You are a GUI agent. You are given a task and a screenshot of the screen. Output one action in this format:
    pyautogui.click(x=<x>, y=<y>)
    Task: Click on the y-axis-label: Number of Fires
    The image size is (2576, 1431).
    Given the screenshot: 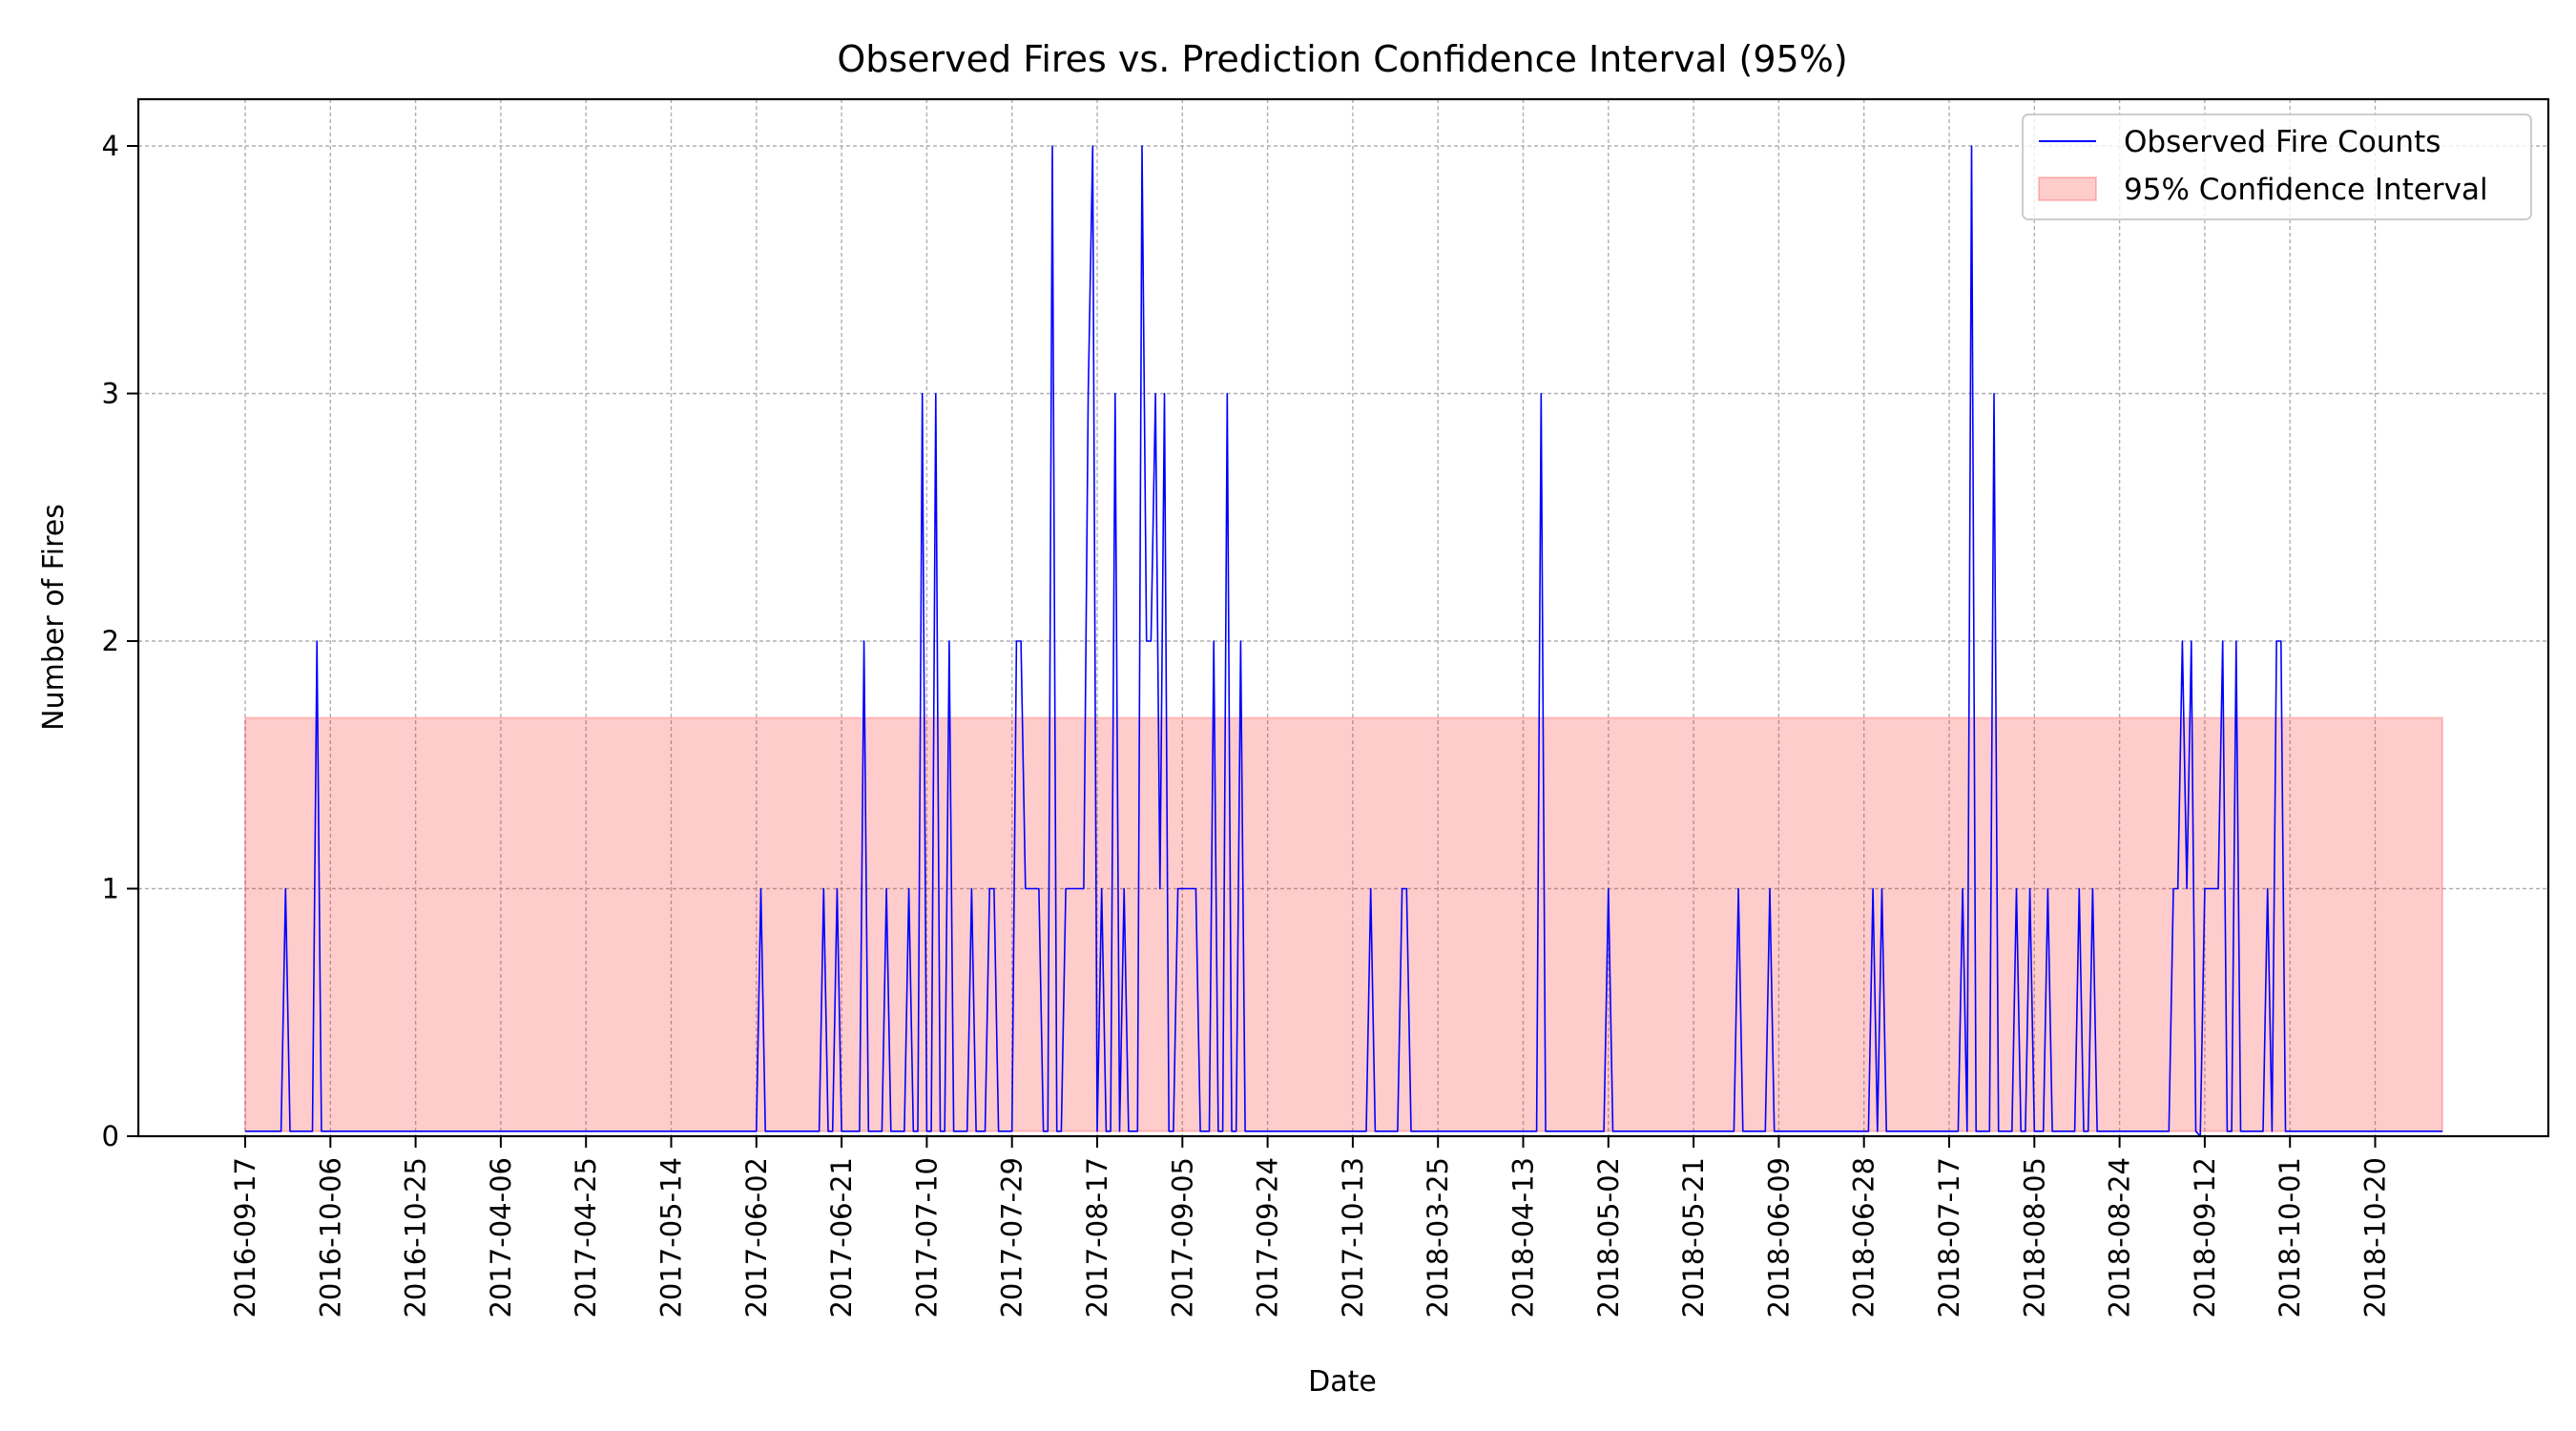 What is the action you would take?
    pyautogui.click(x=54, y=617)
    